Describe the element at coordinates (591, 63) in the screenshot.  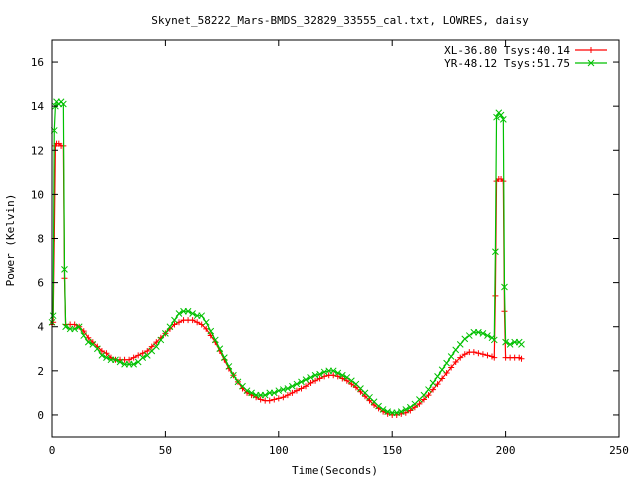
I see `legend-marker` at that location.